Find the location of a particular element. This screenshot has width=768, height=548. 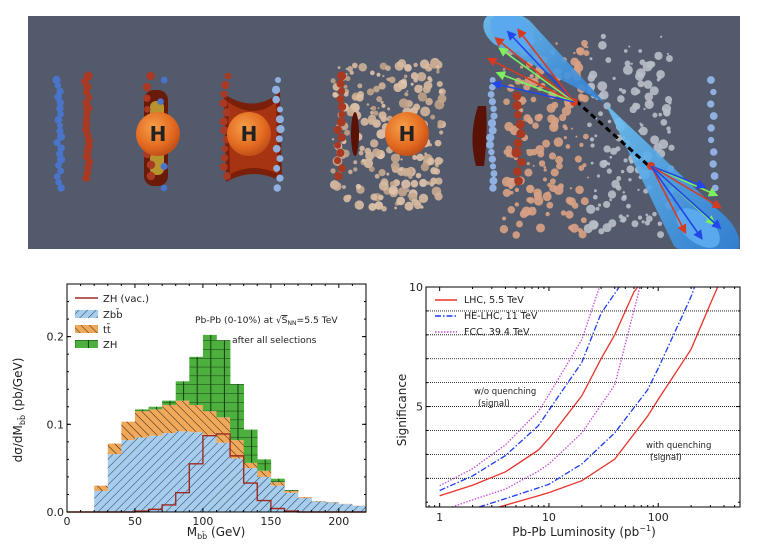

y-tick-label: 0.0 is located at coordinates (56, 512).